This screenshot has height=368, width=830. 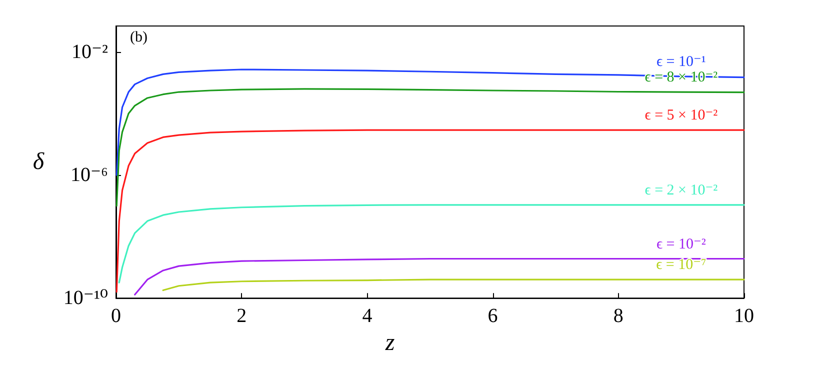 What do you see at coordinates (618, 316) in the screenshot?
I see `x-tick-label: 8` at bounding box center [618, 316].